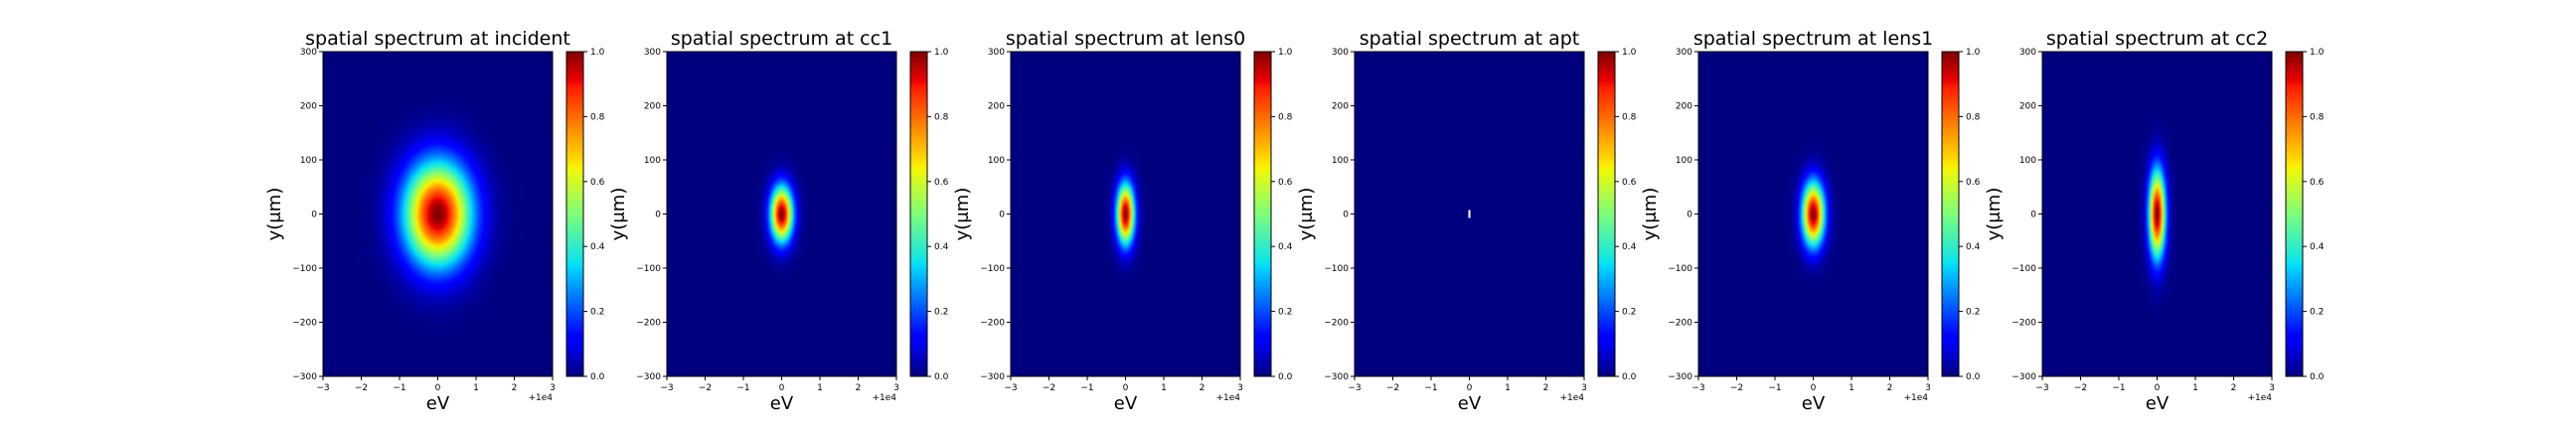 The height and width of the screenshot is (429, 2576). Describe the element at coordinates (781, 39) in the screenshot. I see `chart-title: spatial spectrum at cc1` at that location.